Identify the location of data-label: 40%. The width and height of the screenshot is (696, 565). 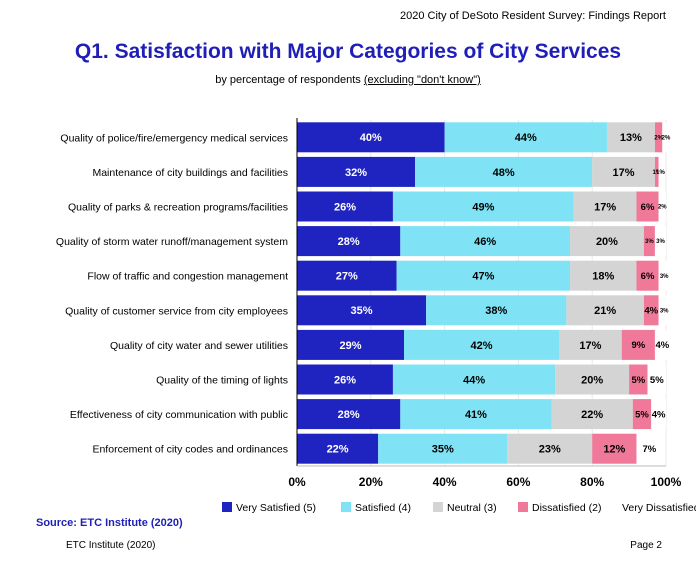
(371, 138).